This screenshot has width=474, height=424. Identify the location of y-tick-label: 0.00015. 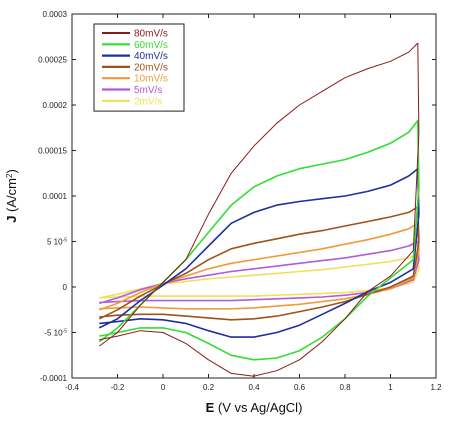
(52, 151).